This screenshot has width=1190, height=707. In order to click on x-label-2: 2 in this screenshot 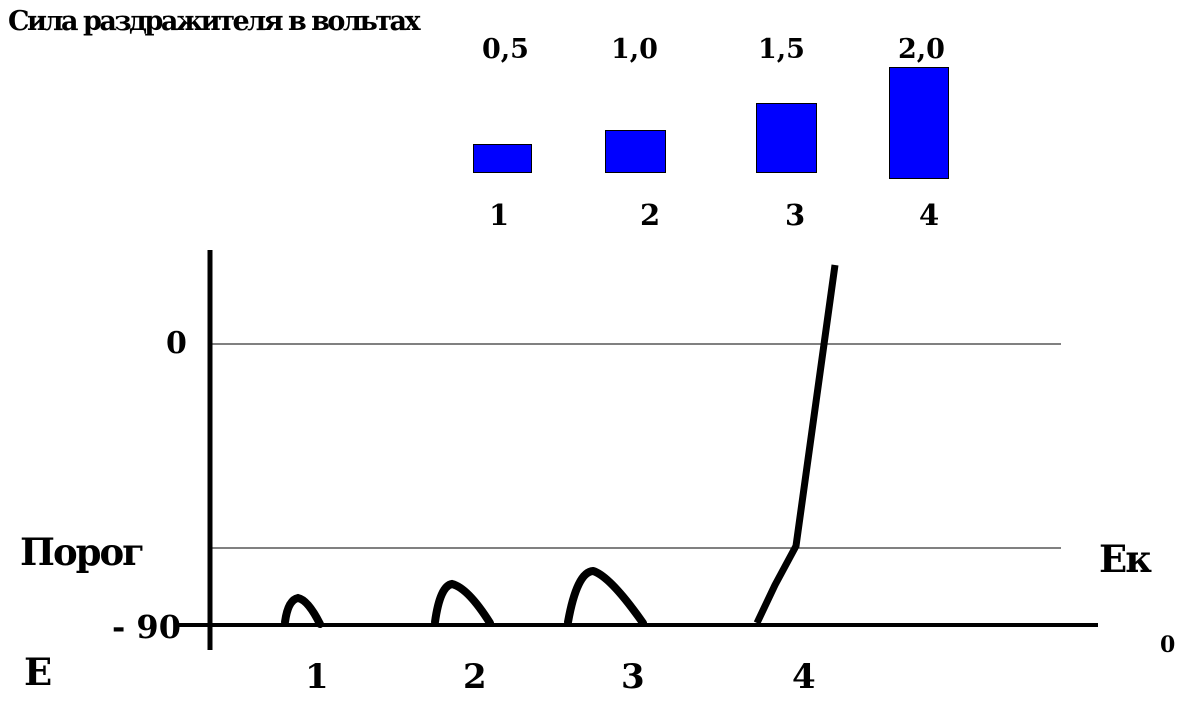, I will do `click(475, 677)`.